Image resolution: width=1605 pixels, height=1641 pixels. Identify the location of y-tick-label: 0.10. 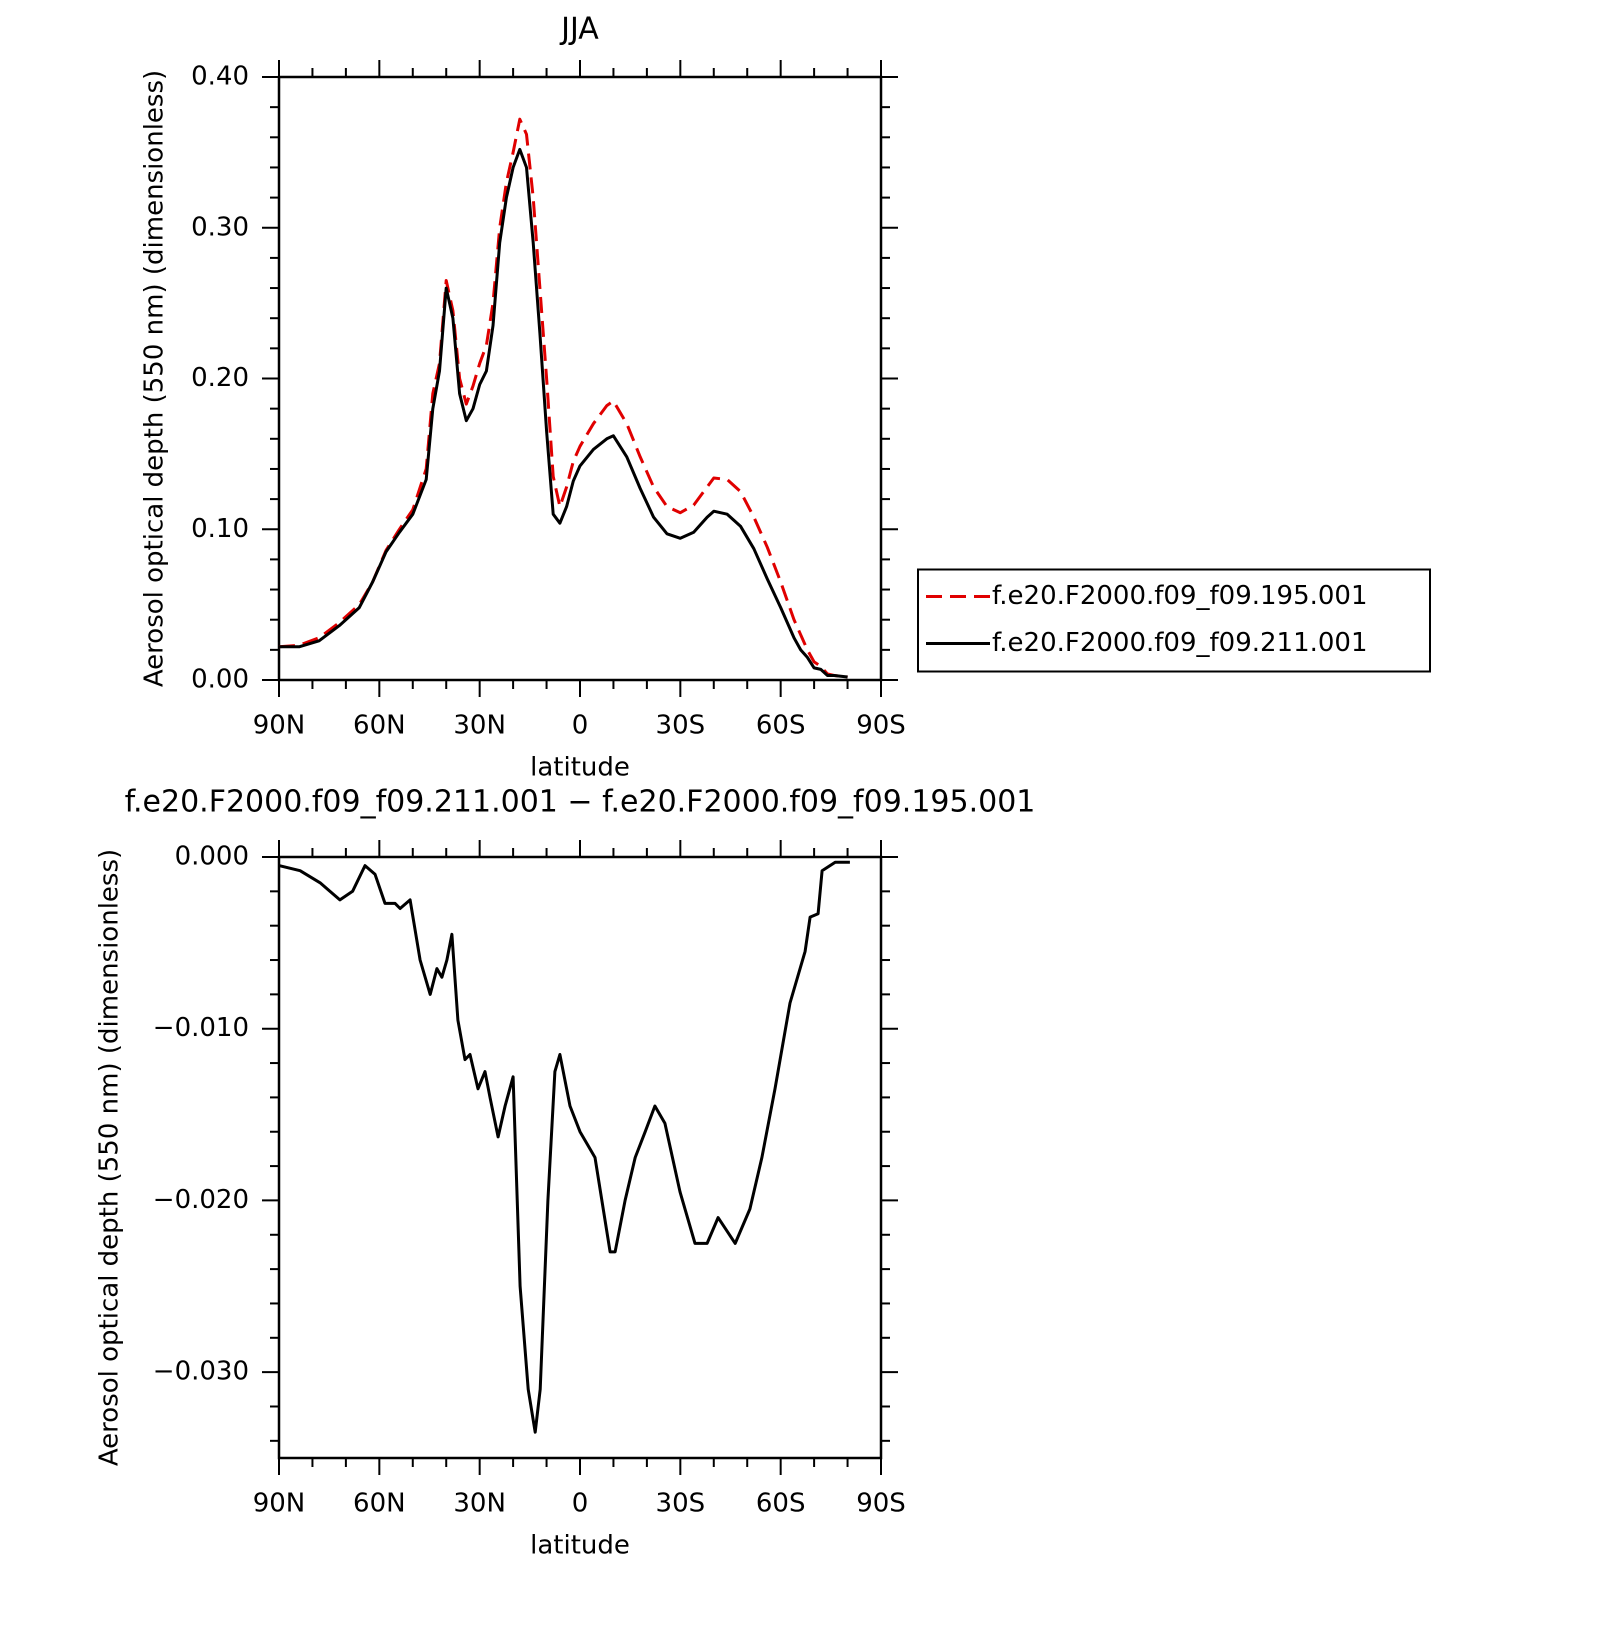
(220, 529).